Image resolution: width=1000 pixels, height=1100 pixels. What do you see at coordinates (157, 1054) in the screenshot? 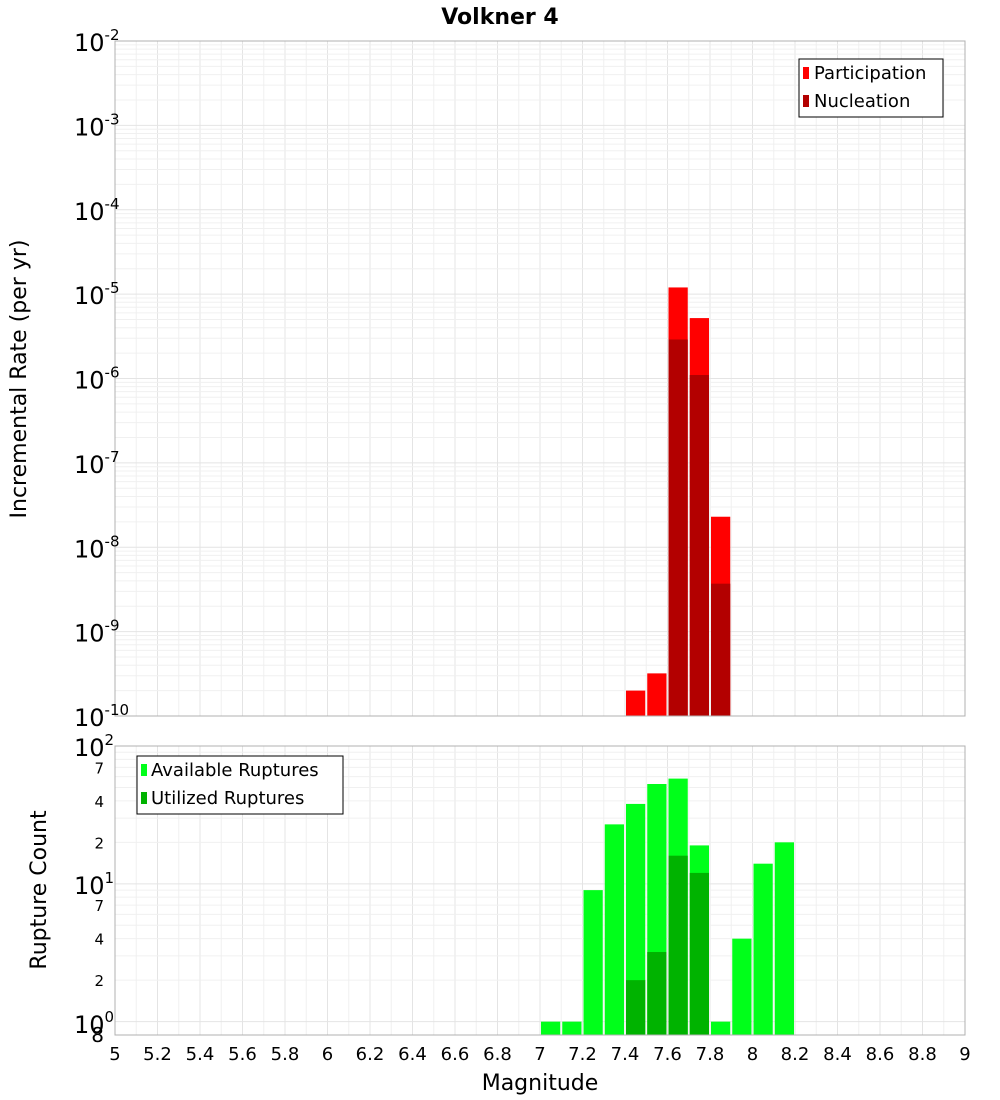
I see `x-tick-label: 5.2` at bounding box center [157, 1054].